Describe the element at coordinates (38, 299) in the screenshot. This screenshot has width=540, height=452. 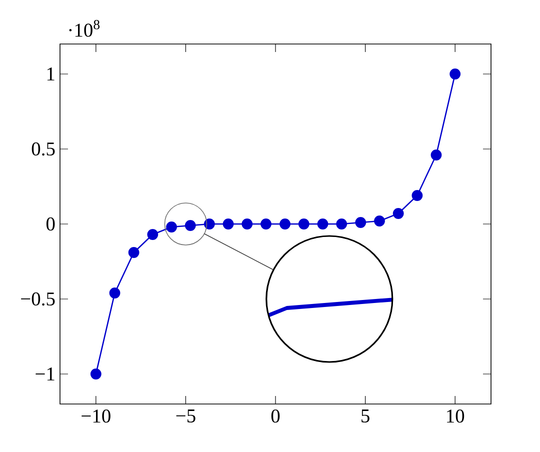
I see `y-tick-label: −0.5` at that location.